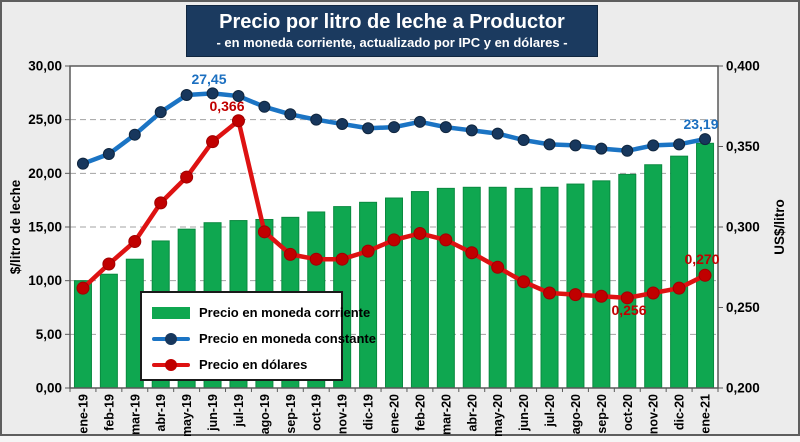 Image resolution: width=800 pixels, height=442 pixels. Describe the element at coordinates (45, 66) in the screenshot. I see `left-axis-tick-label: 30,00` at that location.